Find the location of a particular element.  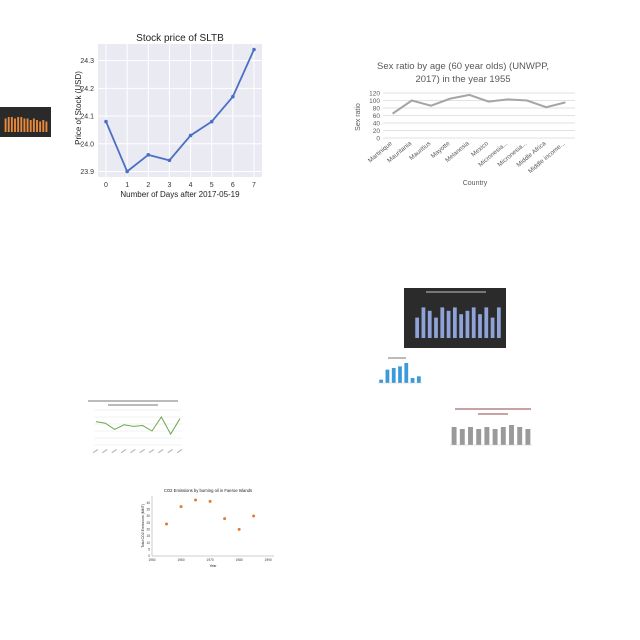

thumbnail-green-line-chart is located at coordinates (135, 427).